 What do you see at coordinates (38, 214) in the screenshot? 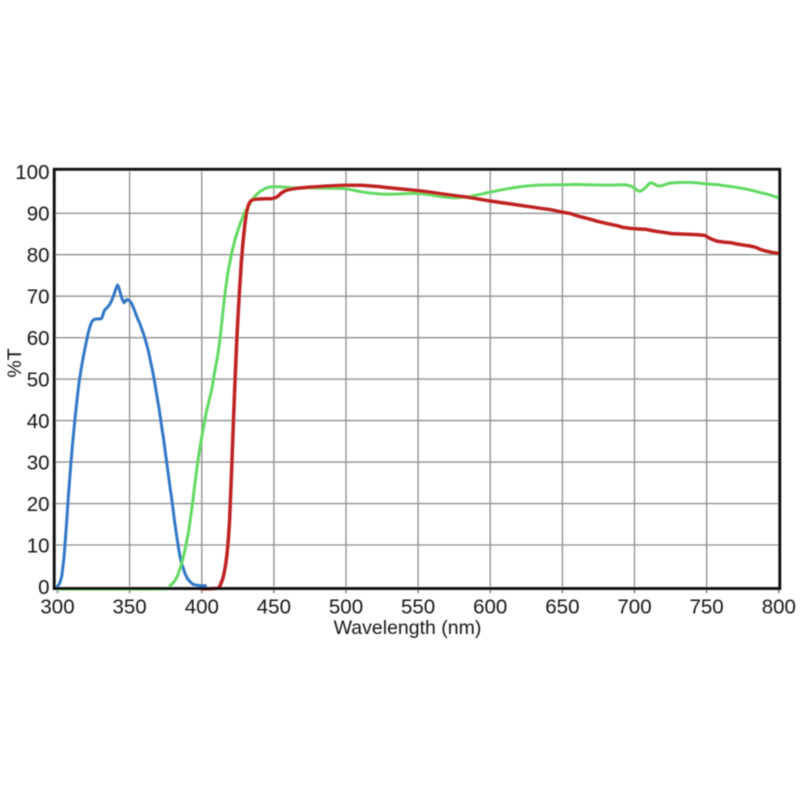
I see `svg-text: 90` at bounding box center [38, 214].